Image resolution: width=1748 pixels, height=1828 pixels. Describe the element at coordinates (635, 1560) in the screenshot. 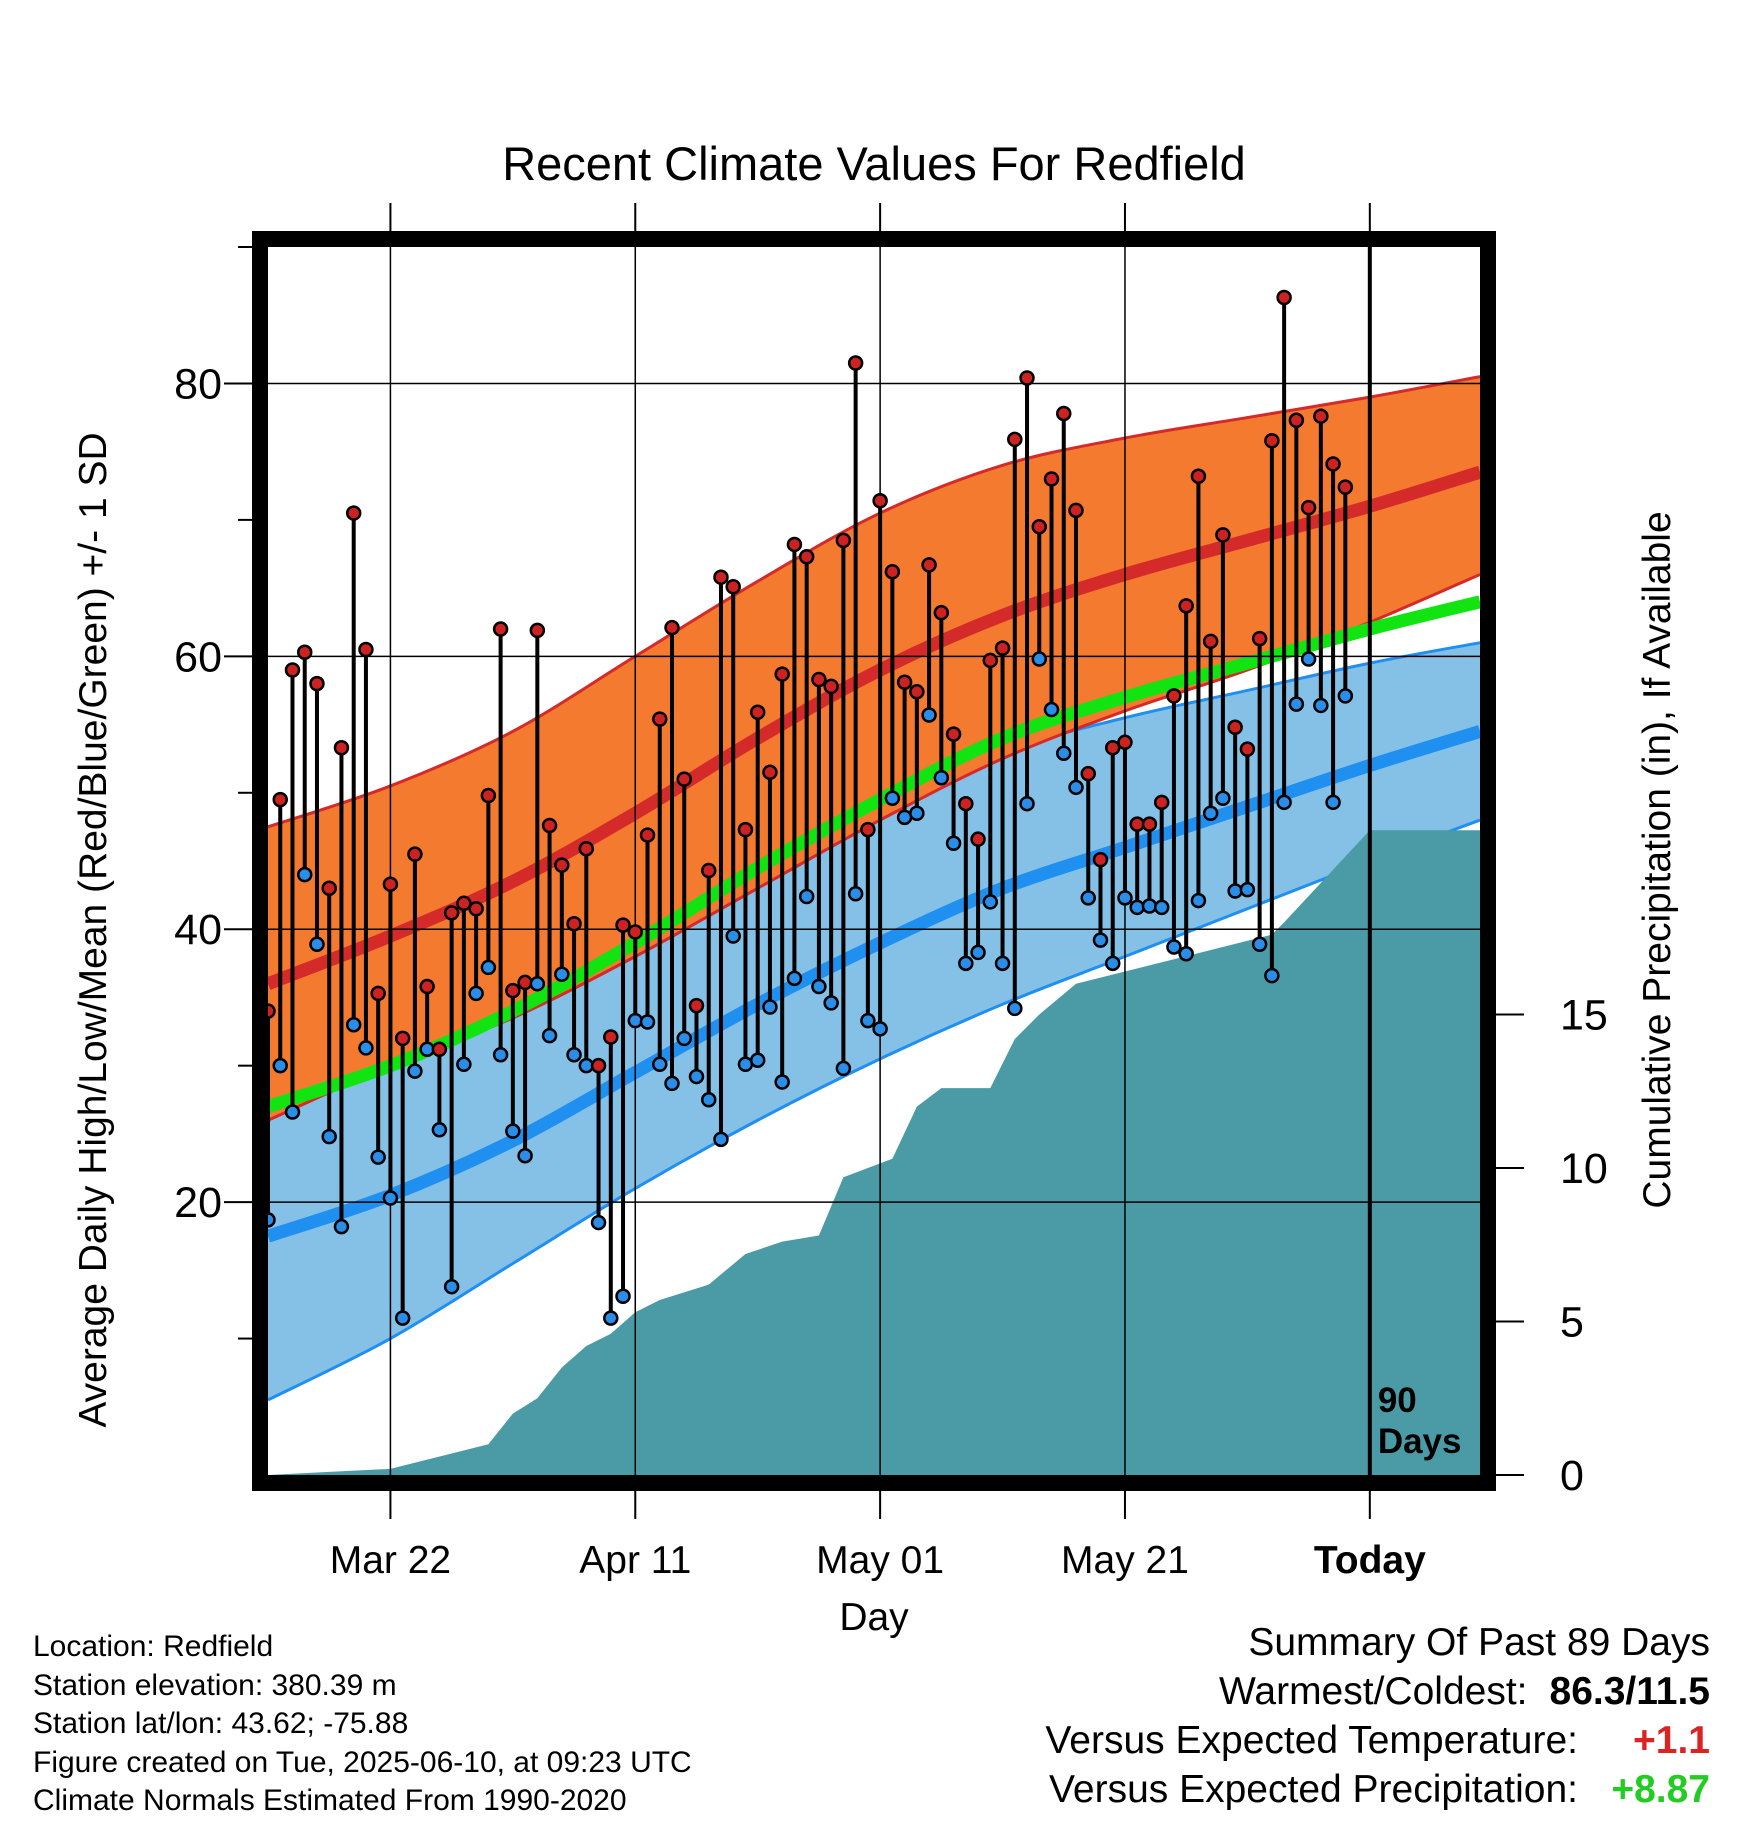

I see `x-tick-label: Apr 11` at that location.